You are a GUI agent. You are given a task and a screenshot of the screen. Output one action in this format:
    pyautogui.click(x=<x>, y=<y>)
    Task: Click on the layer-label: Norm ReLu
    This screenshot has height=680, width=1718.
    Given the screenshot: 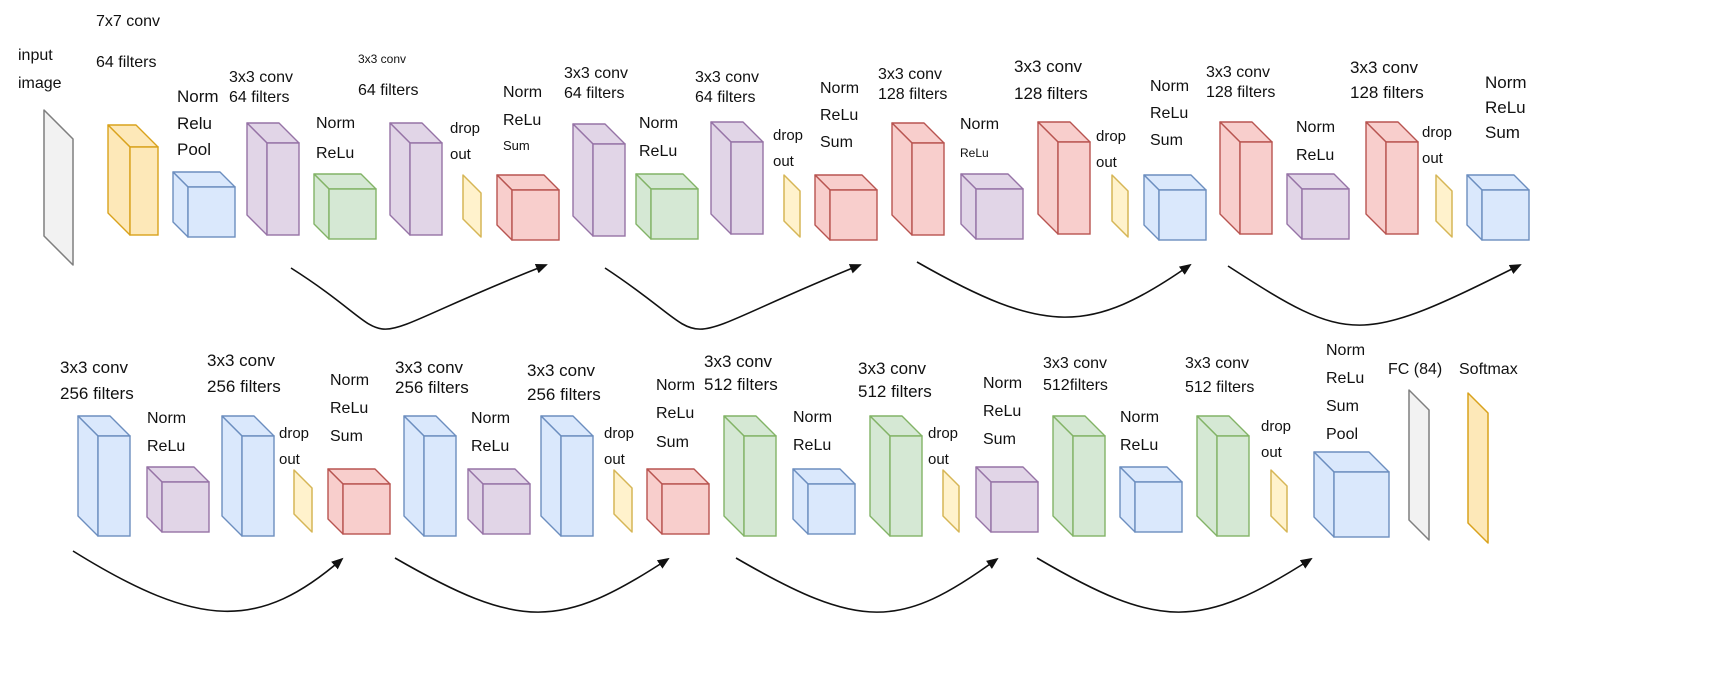 What is the action you would take?
    pyautogui.click(x=812, y=431)
    